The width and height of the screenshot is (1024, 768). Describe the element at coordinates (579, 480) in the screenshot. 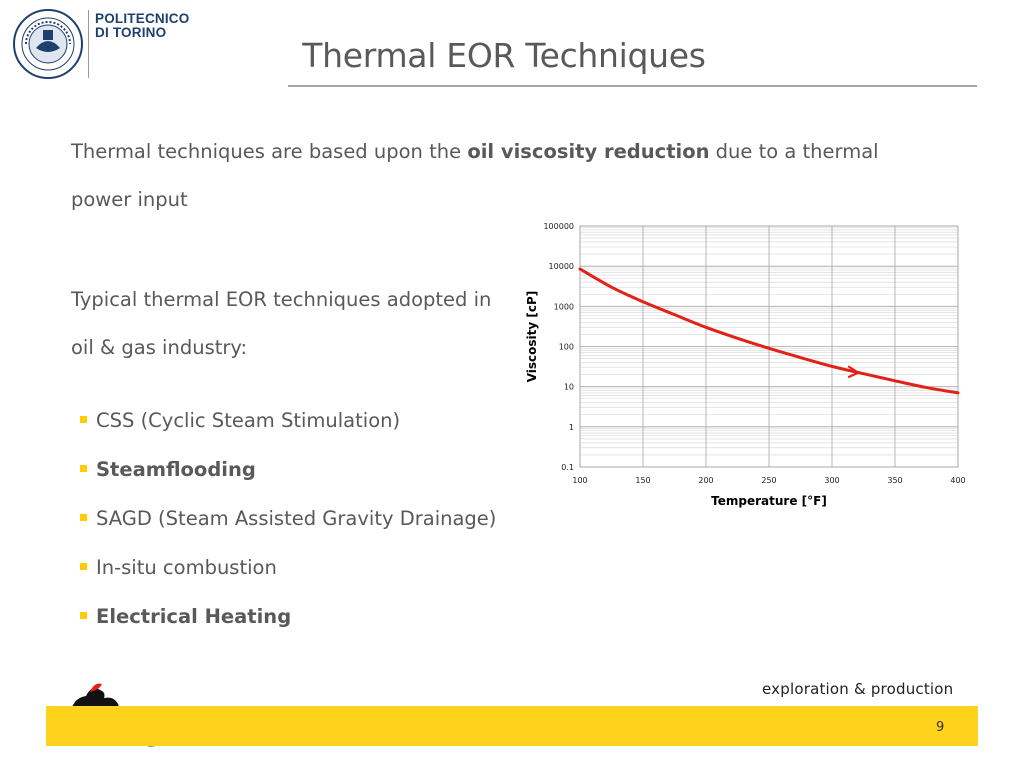

I see `x-tick-label: 100` at that location.